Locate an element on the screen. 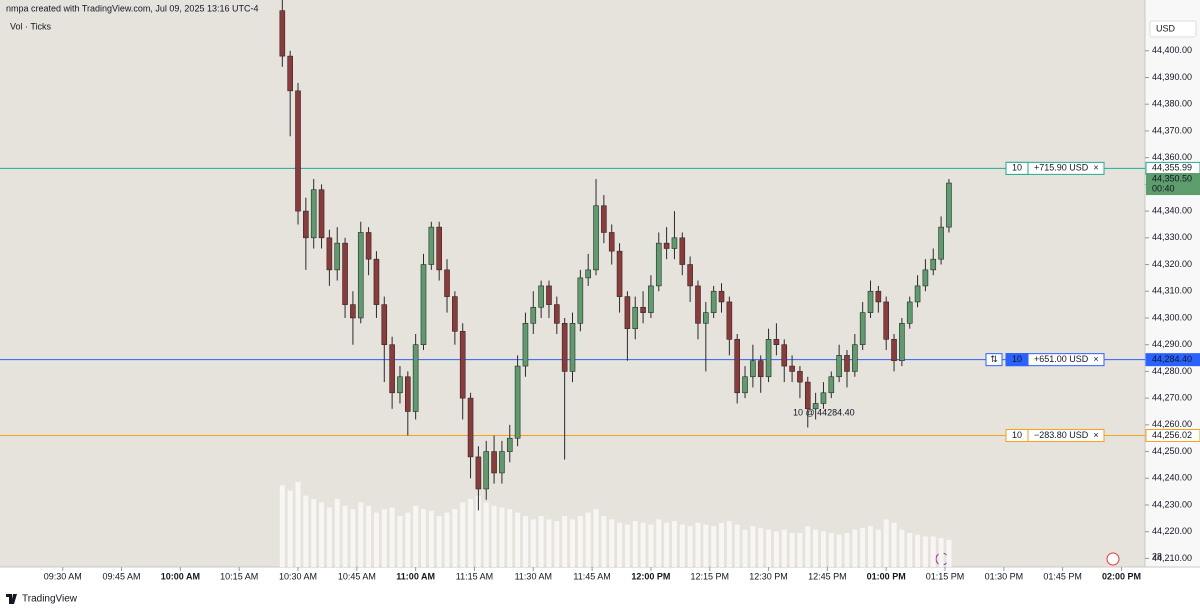  logo is located at coordinates (11, 599).